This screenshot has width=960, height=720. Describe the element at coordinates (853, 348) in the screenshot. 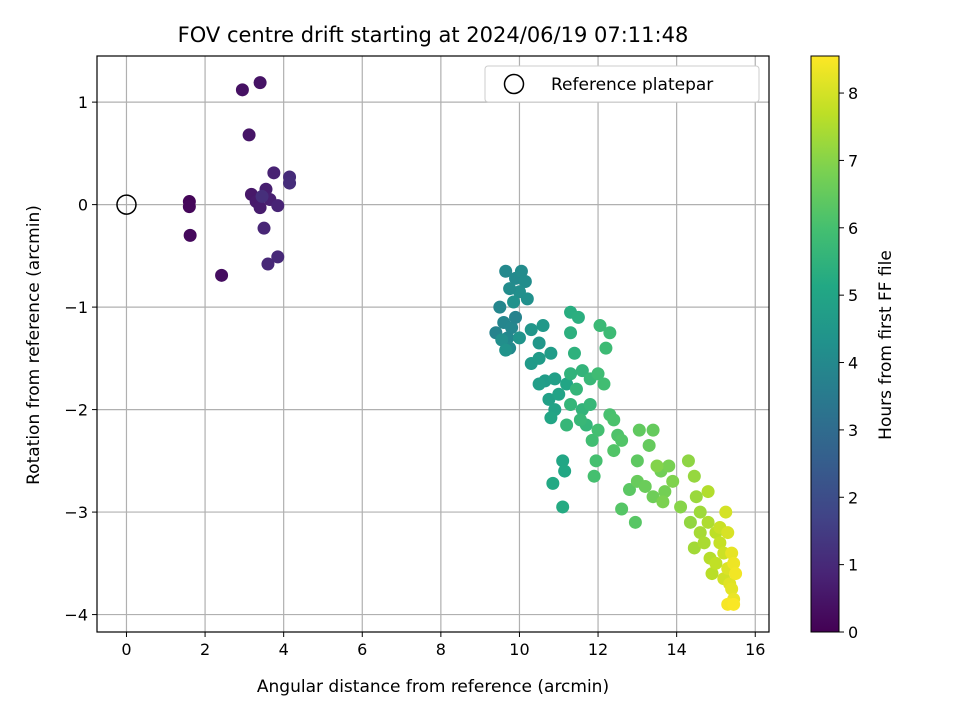

I see `colorbar: 0 1 2 3 4 5 6 7 8 Hours from first FF file` at that location.